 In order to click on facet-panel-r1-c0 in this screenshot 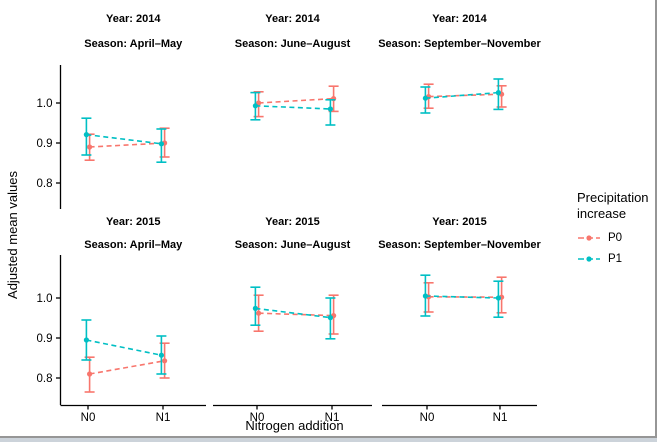, I will do `click(125, 356)`.